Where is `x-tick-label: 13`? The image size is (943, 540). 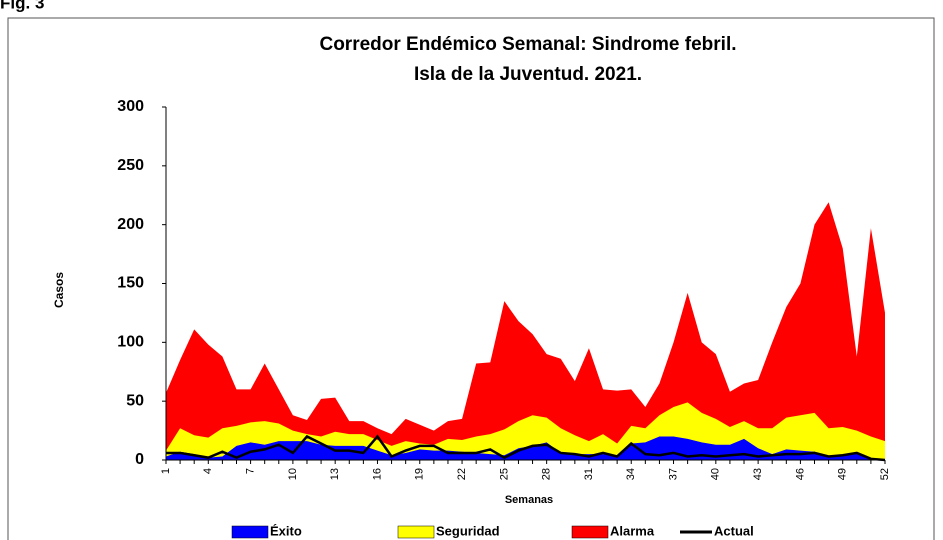
x-tick-label: 13 is located at coordinates (335, 474).